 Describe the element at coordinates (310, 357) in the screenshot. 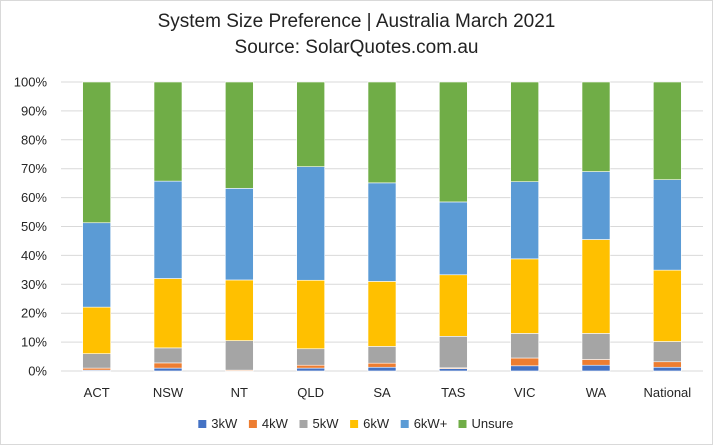

I see `bar-5kw-qld` at that location.